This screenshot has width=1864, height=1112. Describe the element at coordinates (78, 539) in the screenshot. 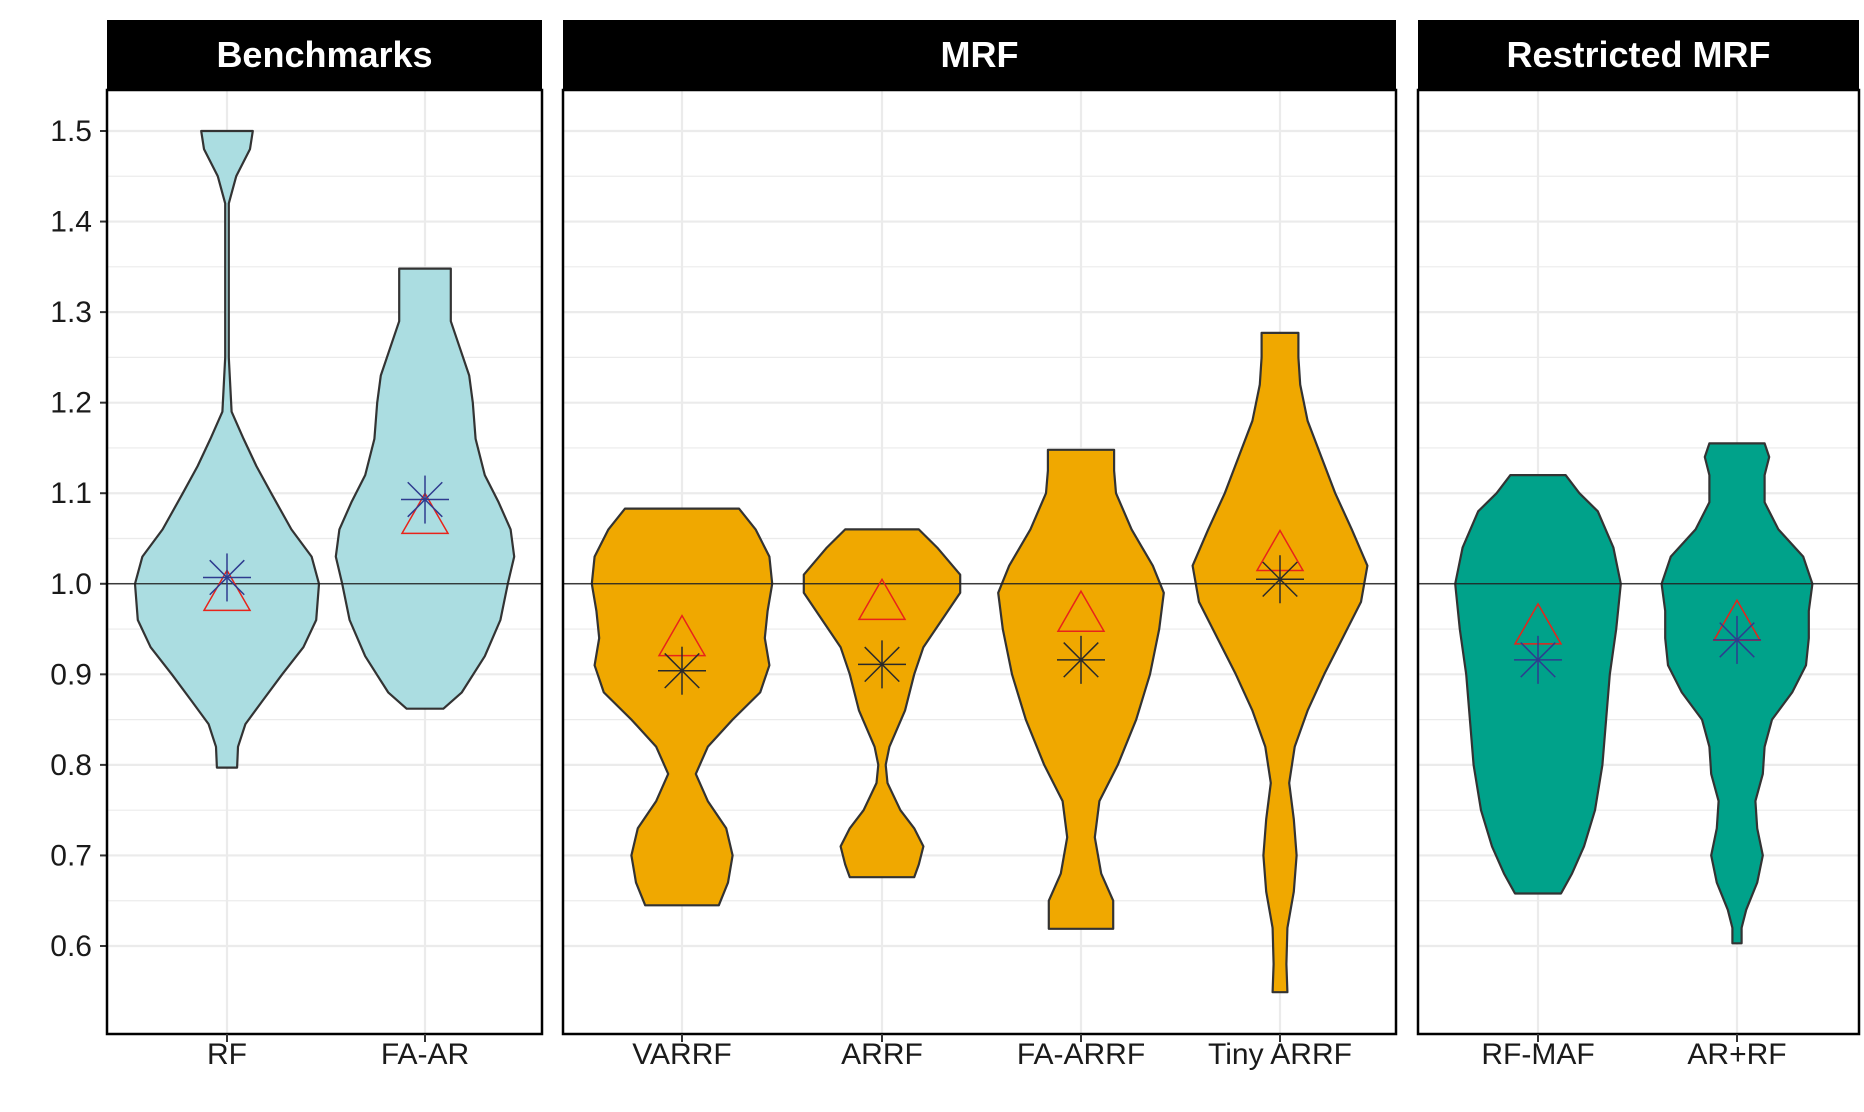

I see `y-axis: 0.6 0.7 0.8 0.9 1.0 1.1 1.2 1.3 1.4 1.5` at that location.